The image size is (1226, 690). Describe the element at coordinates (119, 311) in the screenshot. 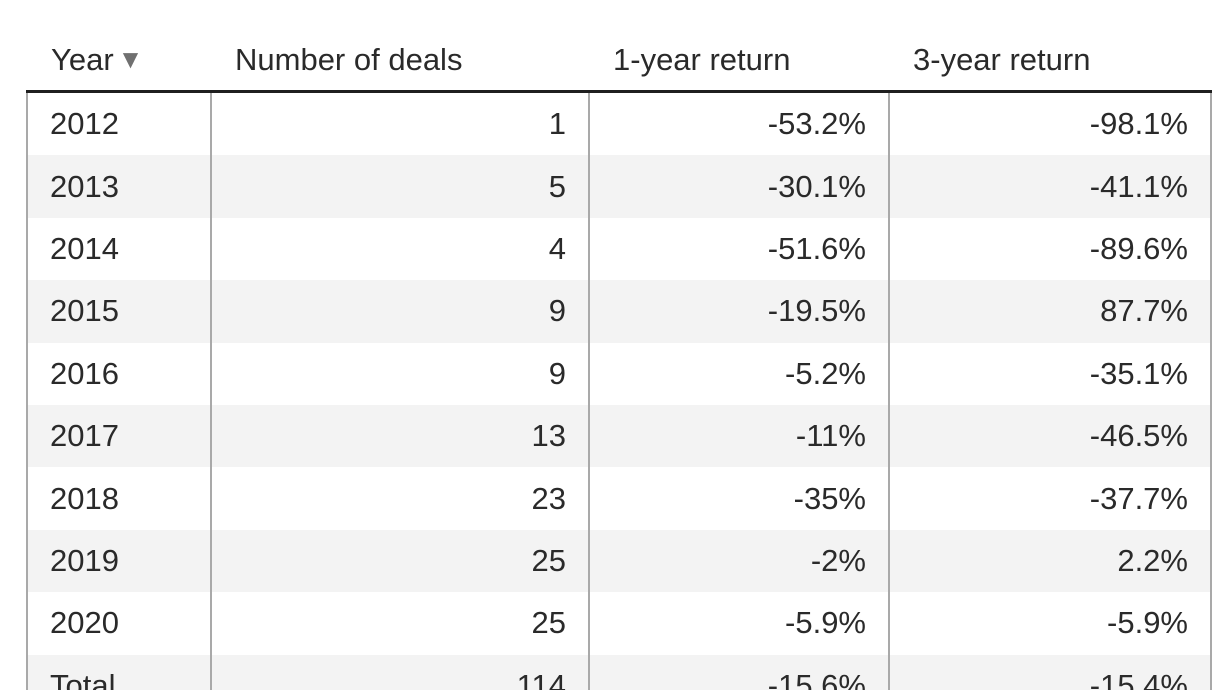

I see `cell-year: 2015` at that location.